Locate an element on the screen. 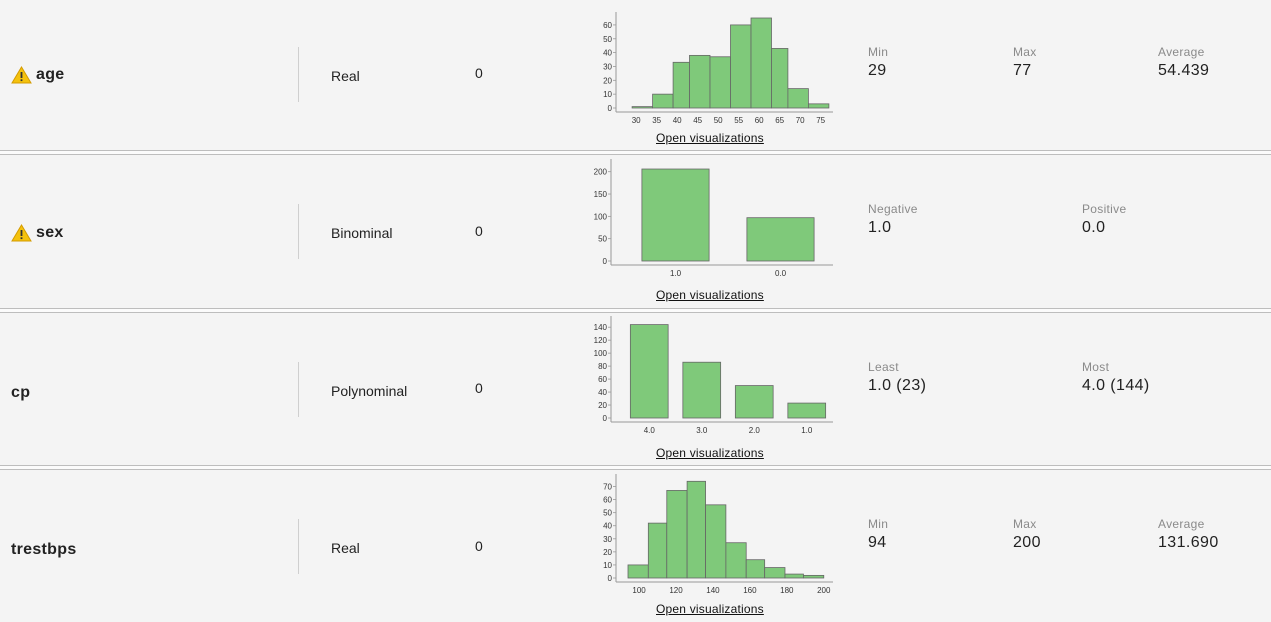  histogram-chart: 0 10 20 30 40 50 60 70 100 120 140 160 180 200 is located at coordinates (715, 533).